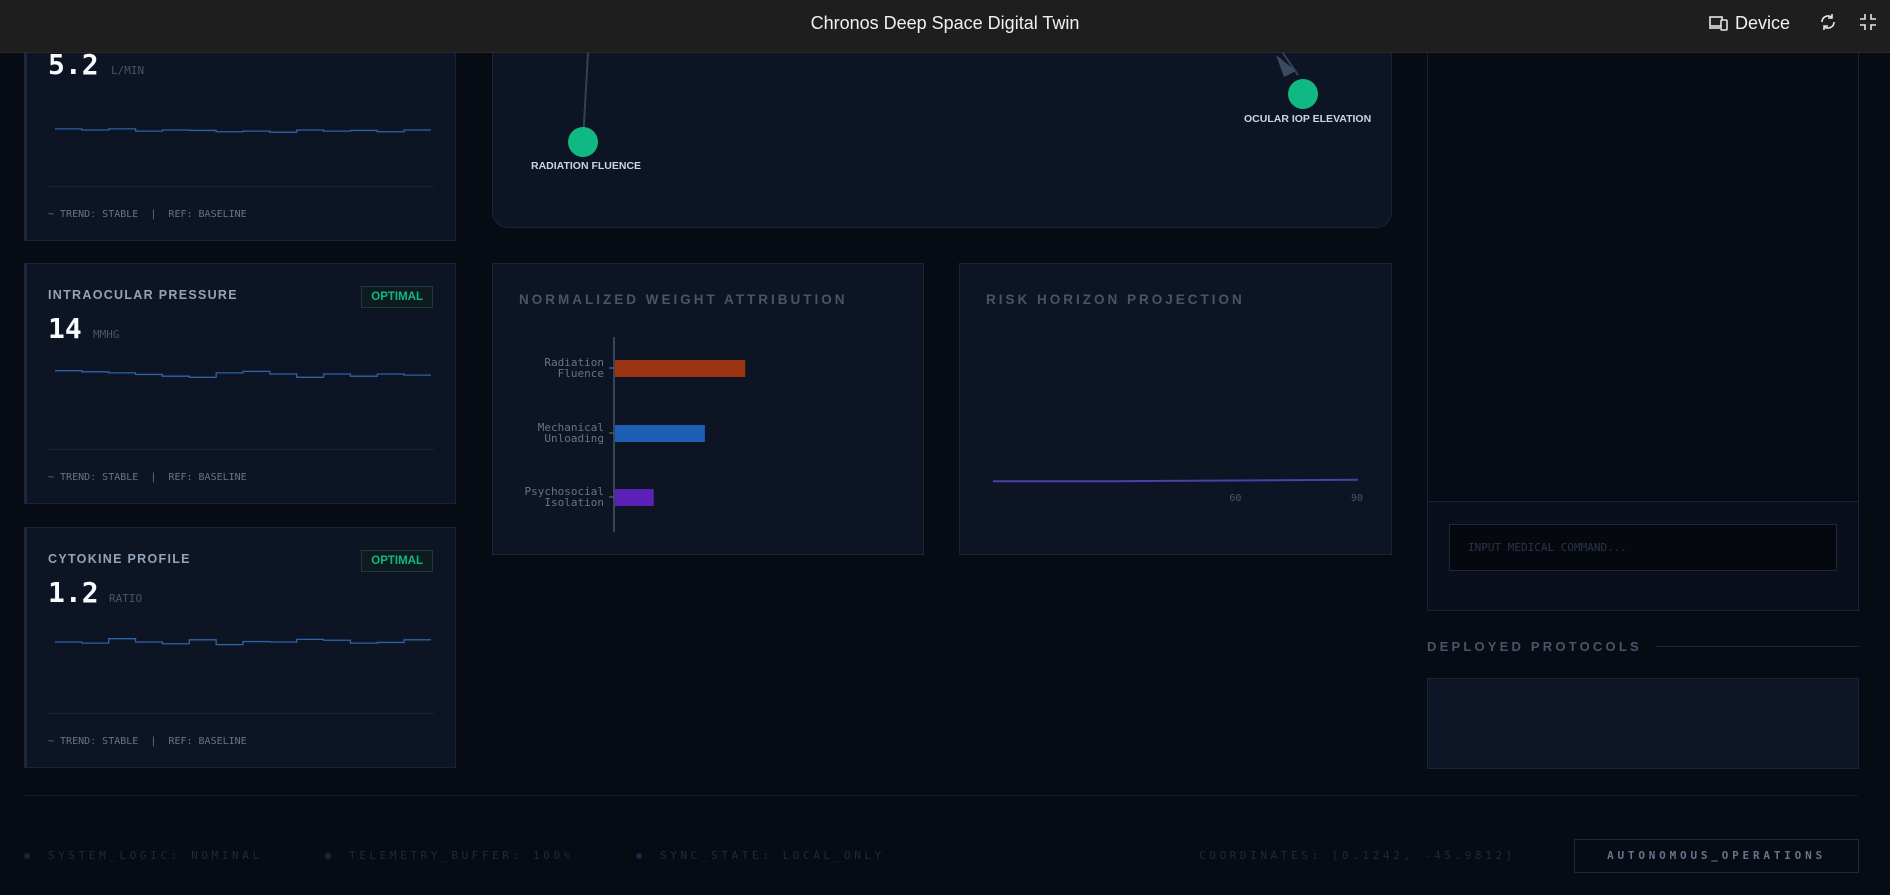  Describe the element at coordinates (1357, 855) in the screenshot. I see `coordinates-readout: COORDINATES: [0.1242, -45.9812]` at that location.